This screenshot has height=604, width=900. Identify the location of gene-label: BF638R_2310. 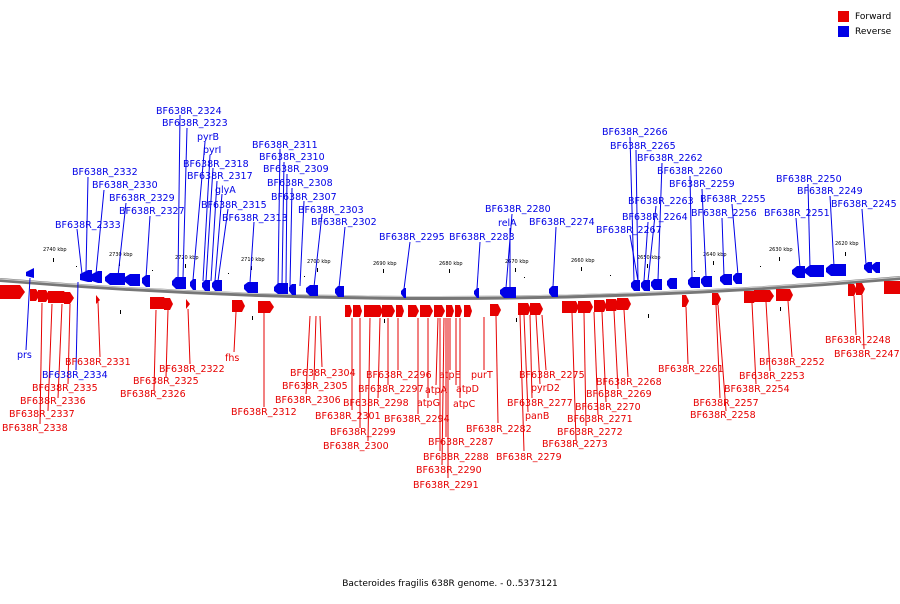
(292, 157).